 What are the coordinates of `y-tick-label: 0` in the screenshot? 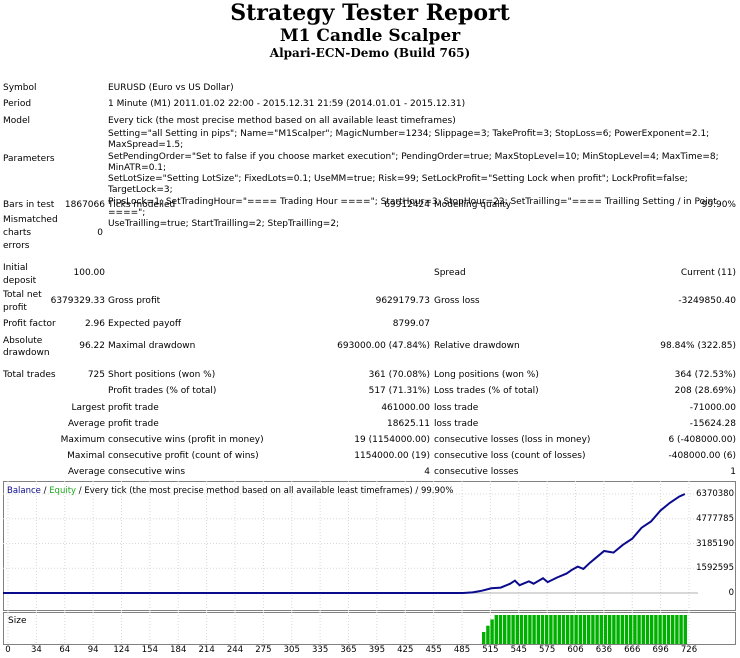 It's located at (731, 593).